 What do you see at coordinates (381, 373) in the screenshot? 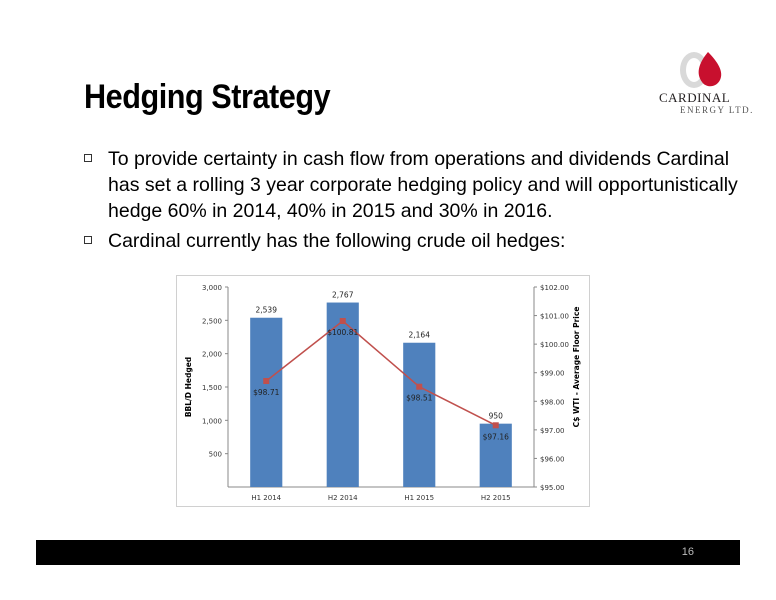
I see `price-series-line` at bounding box center [381, 373].